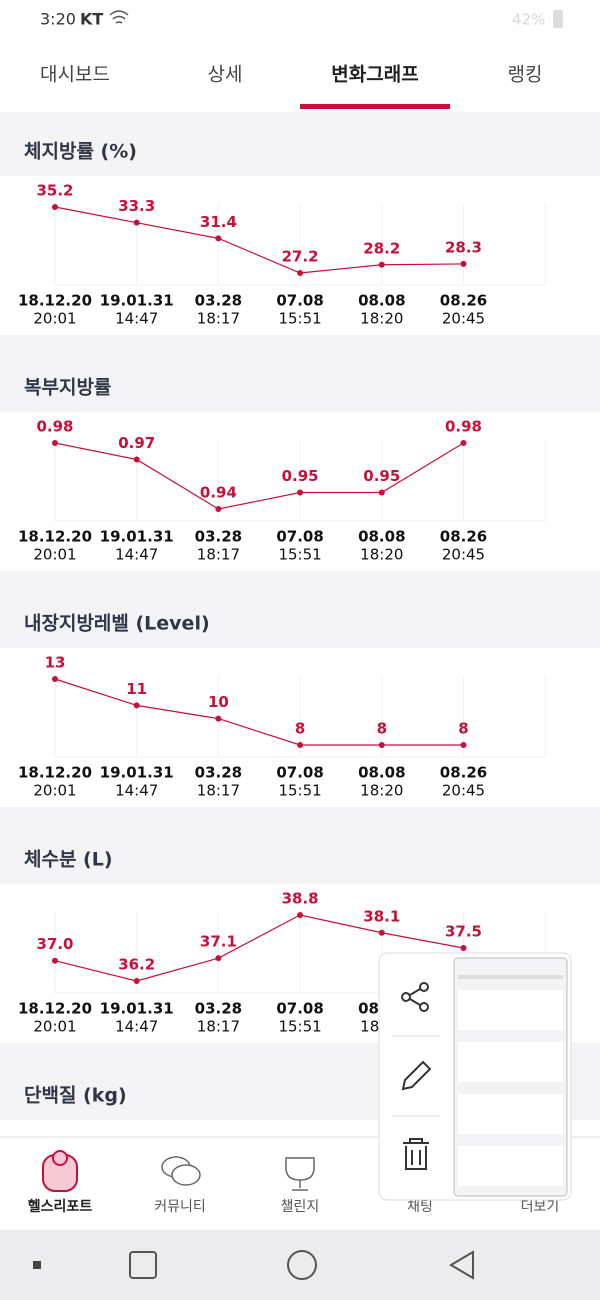 This screenshot has height=1300, width=600. I want to click on value-label: 38.1, so click(381, 916).